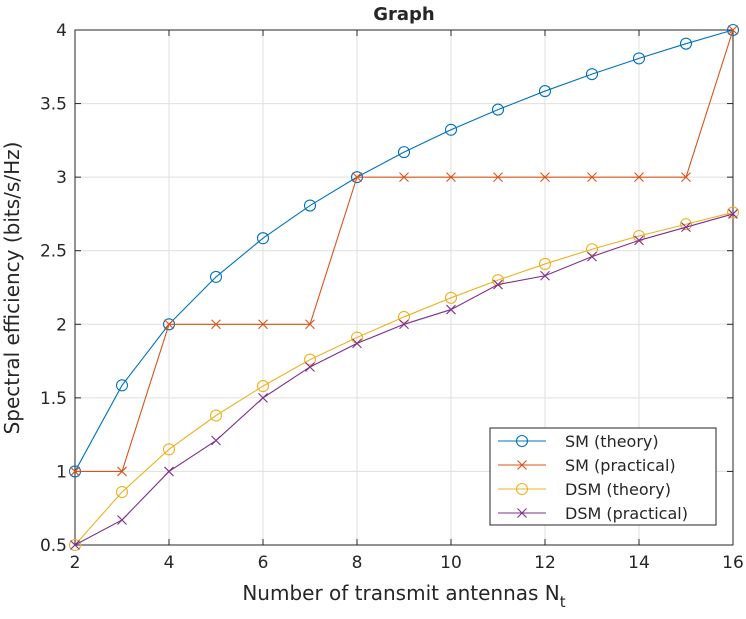 The height and width of the screenshot is (619, 746). What do you see at coordinates (545, 563) in the screenshot?
I see `x-tick-label: 12` at bounding box center [545, 563].